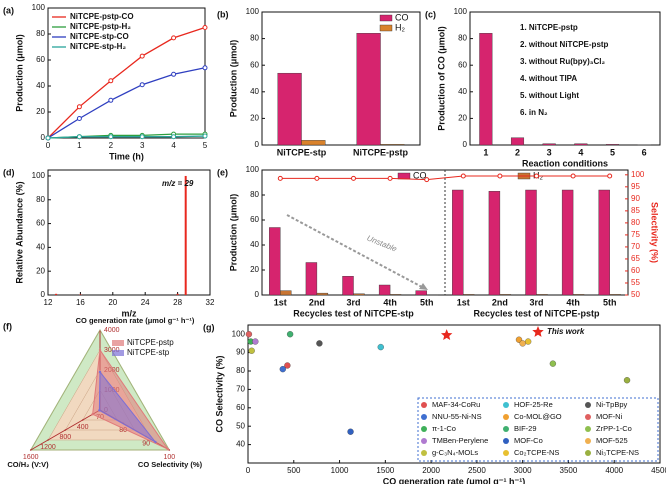 The image size is (666, 489). What do you see at coordinates (549, 152) in the screenshot?
I see `x-tick-label: 3` at bounding box center [549, 152].